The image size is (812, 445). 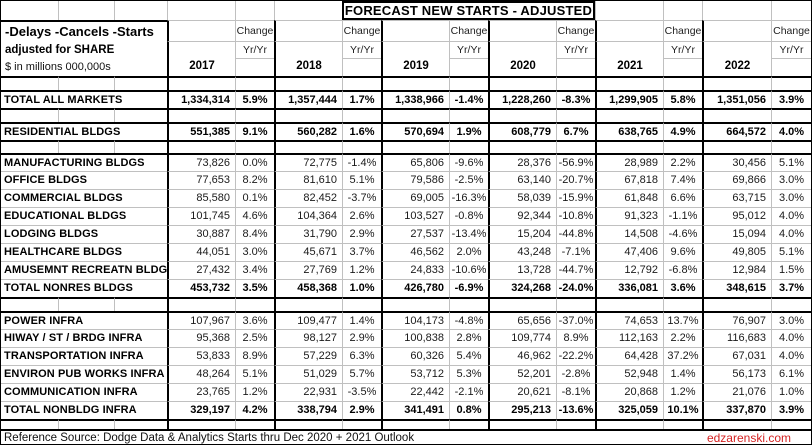 What do you see at coordinates (84, 338) in the screenshot?
I see `row-label: HIWAY / ST / BRDG INFRA` at bounding box center [84, 338].